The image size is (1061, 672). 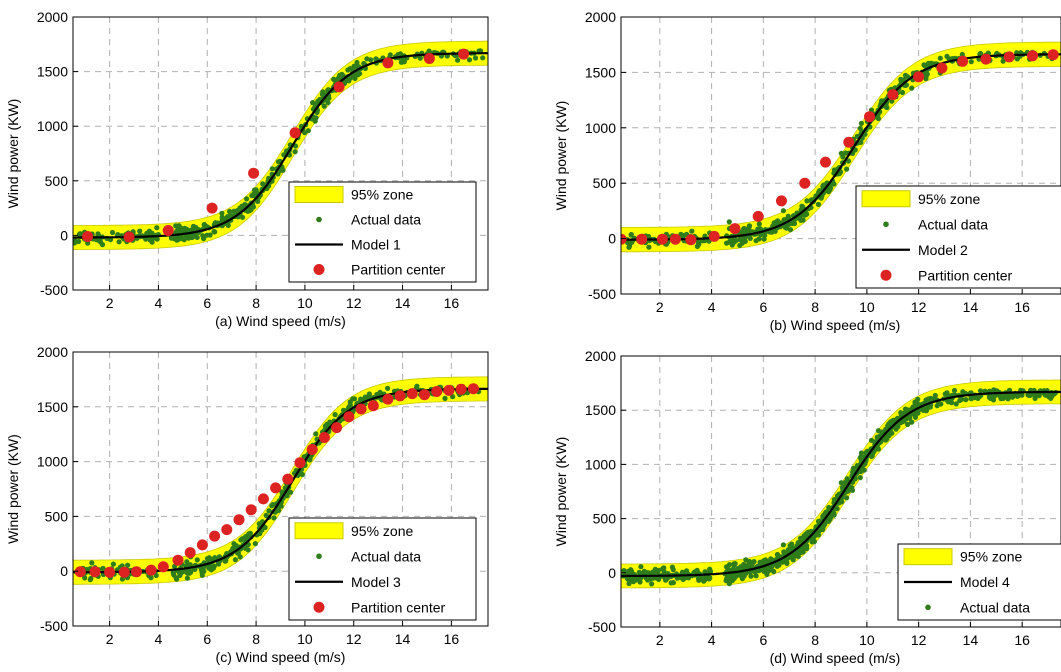 I want to click on x-tick-label: 4, so click(x=712, y=307).